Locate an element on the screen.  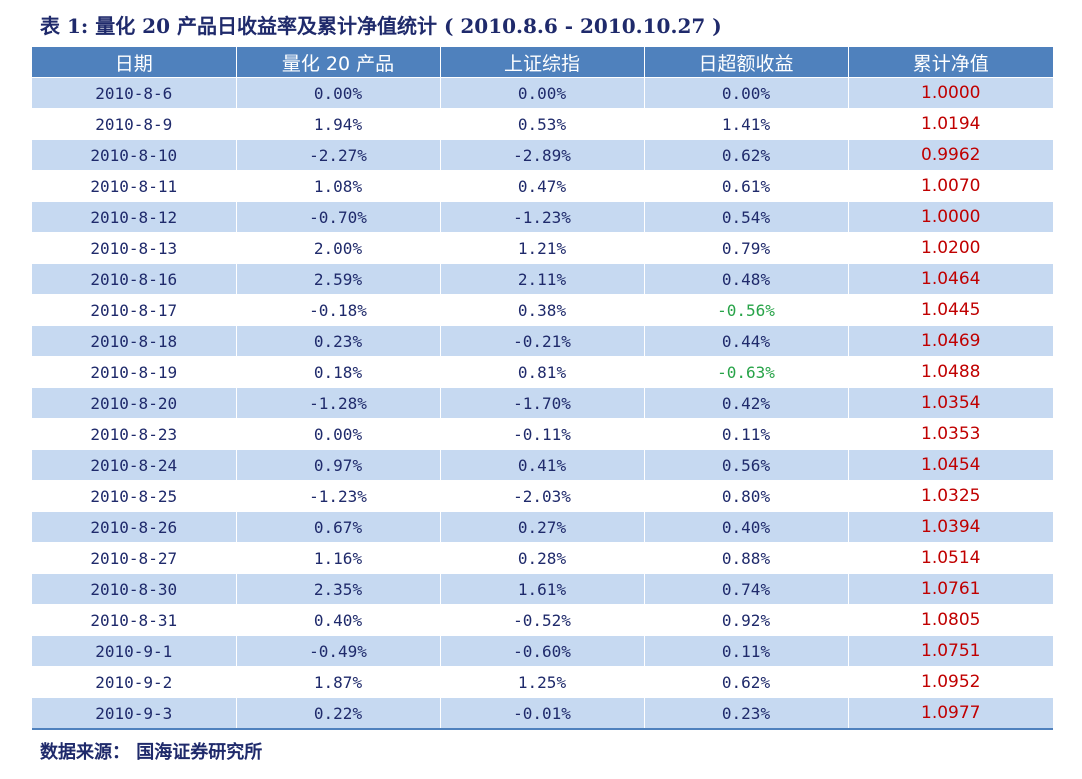
cell-date: 2010-8-16 is located at coordinates (134, 279).